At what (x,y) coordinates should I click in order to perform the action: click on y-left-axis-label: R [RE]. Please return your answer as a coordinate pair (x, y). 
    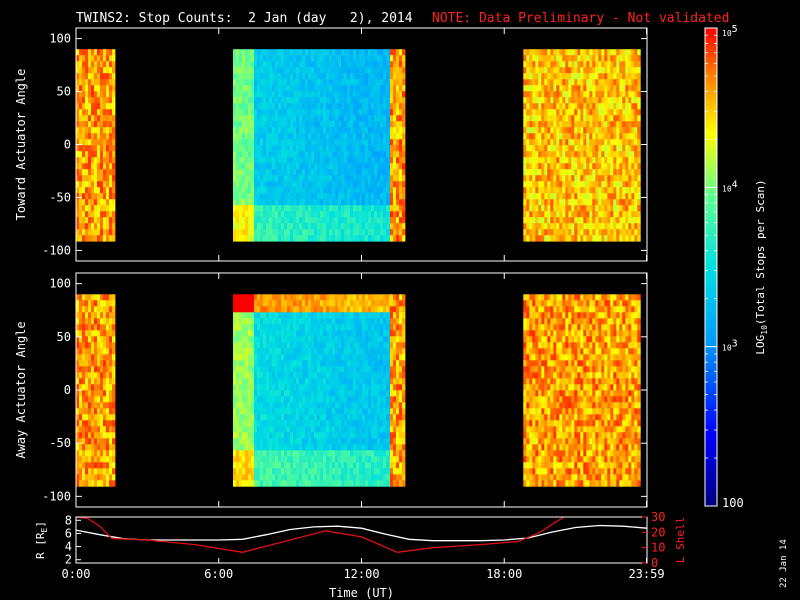
    Looking at the image, I should click on (41, 540).